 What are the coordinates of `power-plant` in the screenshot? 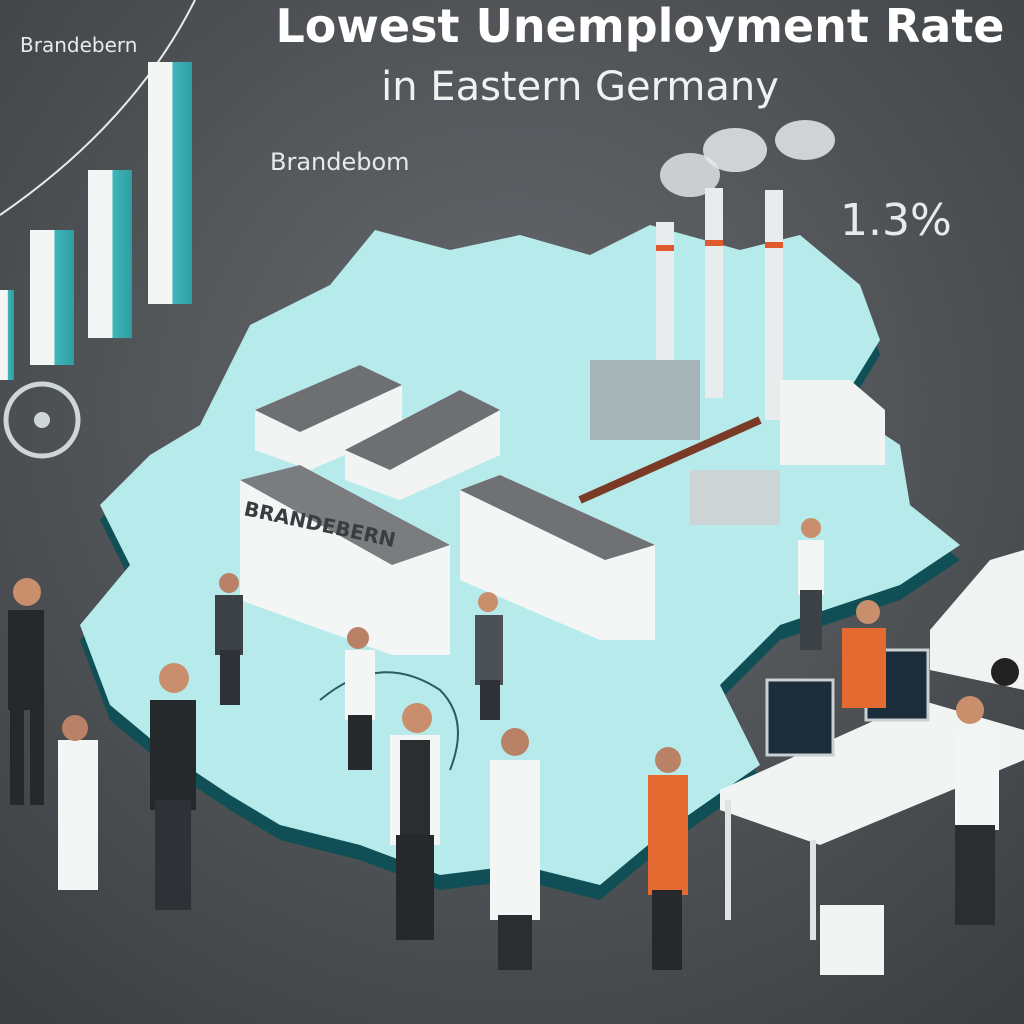 It's located at (706, 322).